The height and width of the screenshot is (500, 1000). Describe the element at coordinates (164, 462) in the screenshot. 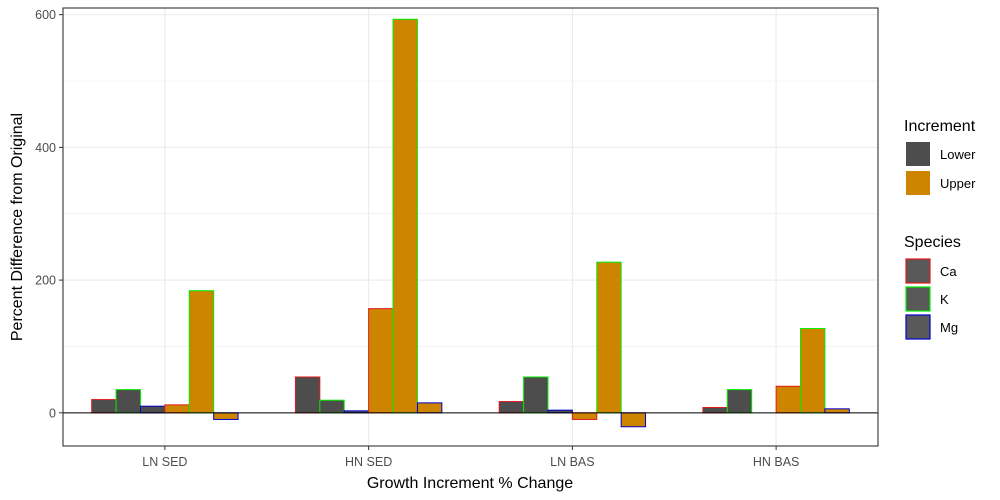

I see `x-tick-label: LN SED` at that location.